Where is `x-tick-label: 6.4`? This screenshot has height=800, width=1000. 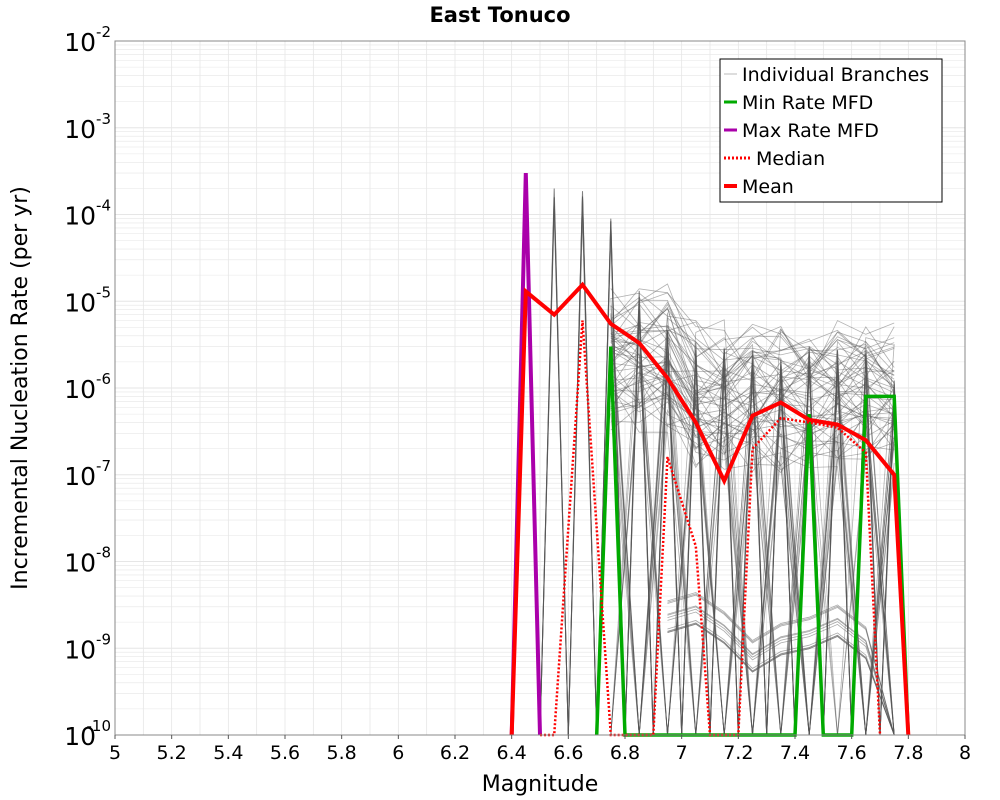
x-tick-label: 6.4 is located at coordinates (512, 753).